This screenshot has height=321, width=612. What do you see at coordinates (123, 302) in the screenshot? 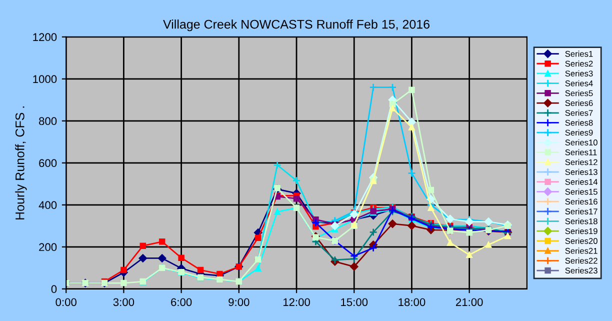
I see `x-tick-label: 3:00` at bounding box center [123, 302].